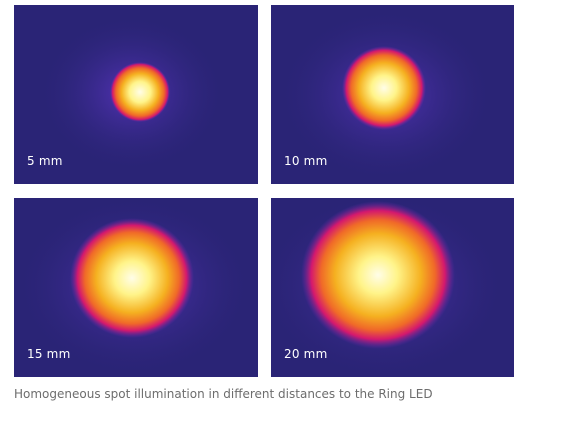 This screenshot has height=424, width=562. What do you see at coordinates (45, 161) in the screenshot?
I see `distance-label: 5 mm` at bounding box center [45, 161].